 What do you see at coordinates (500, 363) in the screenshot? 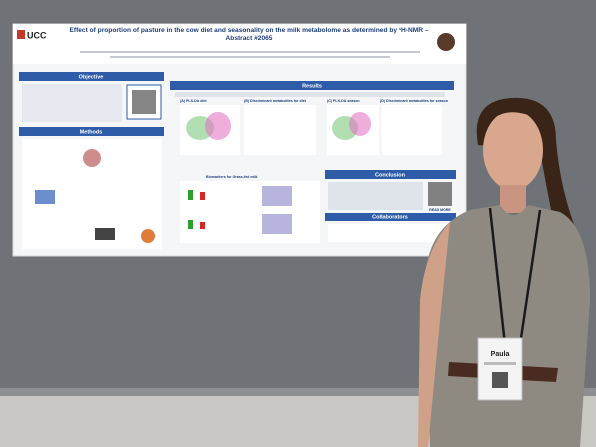
I see `badge-line` at bounding box center [500, 363].